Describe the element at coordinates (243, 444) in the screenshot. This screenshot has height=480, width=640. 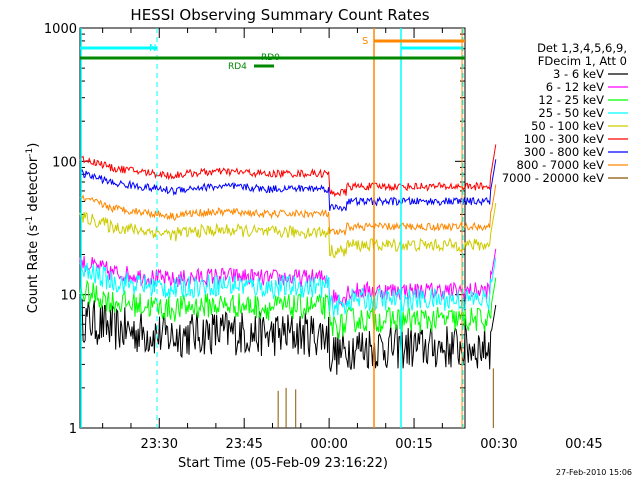
I see `x-tick-label: 23:45` at that location.